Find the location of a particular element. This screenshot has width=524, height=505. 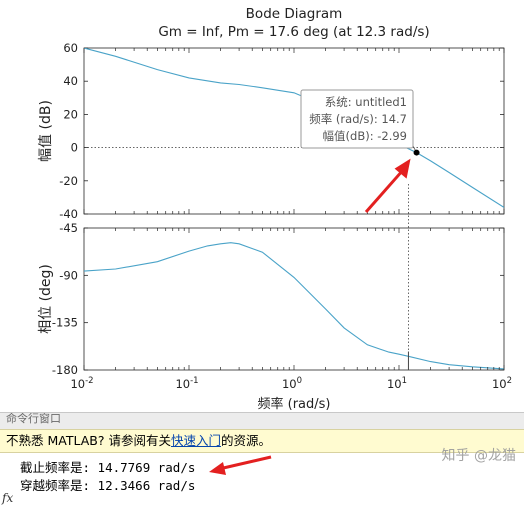

mag-ytick-label: 20 is located at coordinates (70, 114).